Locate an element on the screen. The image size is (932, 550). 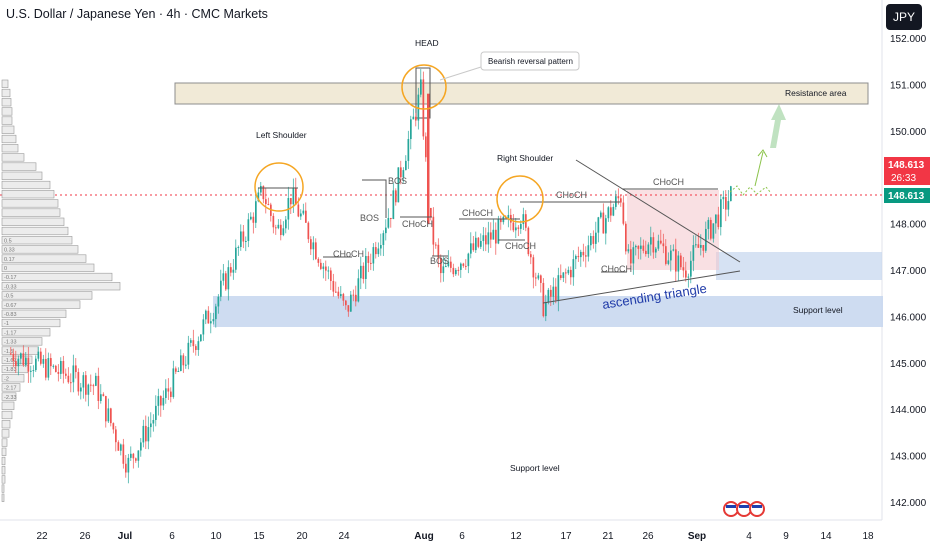
last-price-red-label: 148.613 is located at coordinates (906, 165).